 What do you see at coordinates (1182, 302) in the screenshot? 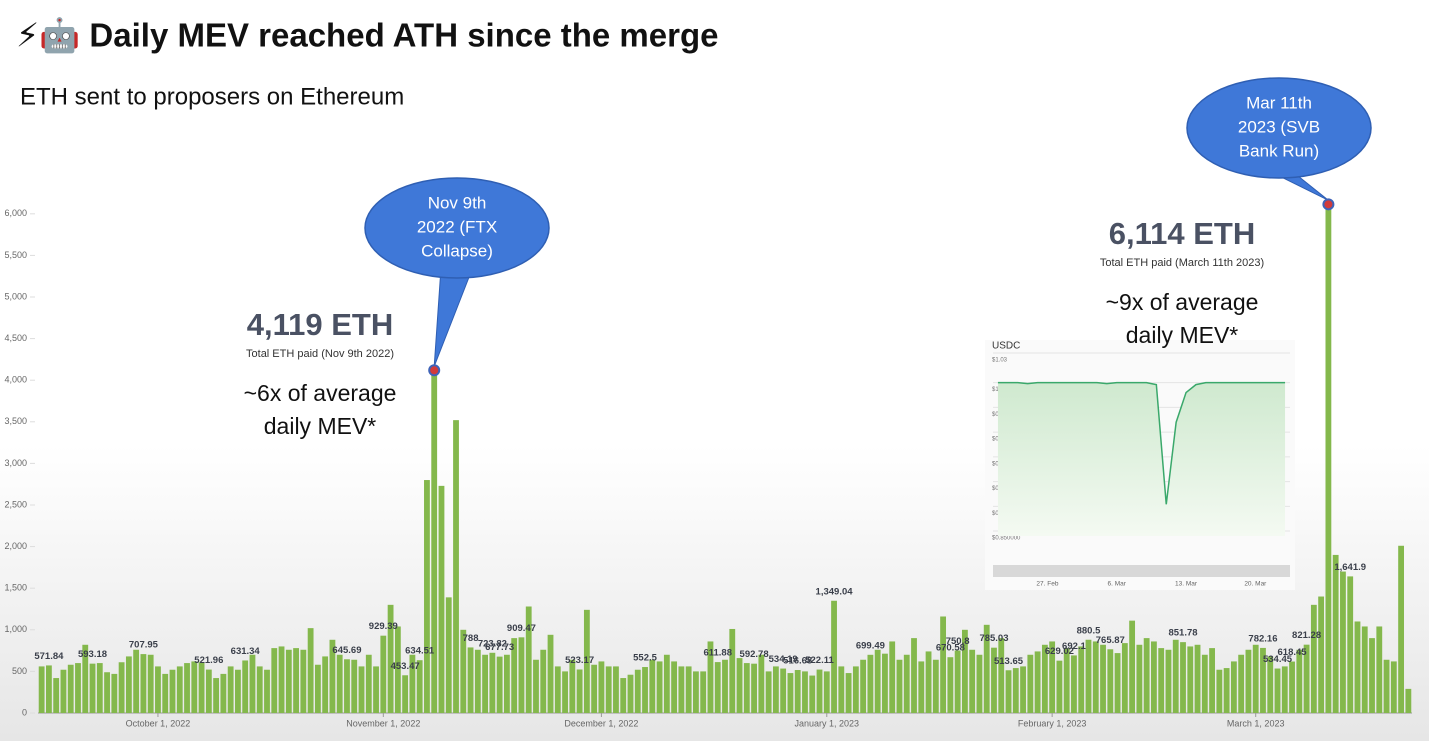
I see `note: ~9x of average` at bounding box center [1182, 302].